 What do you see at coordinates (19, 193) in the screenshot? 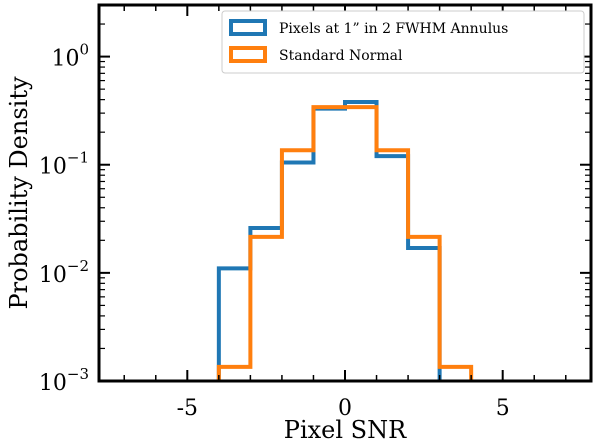
I see `y-axis-label: Probability Density` at bounding box center [19, 193].